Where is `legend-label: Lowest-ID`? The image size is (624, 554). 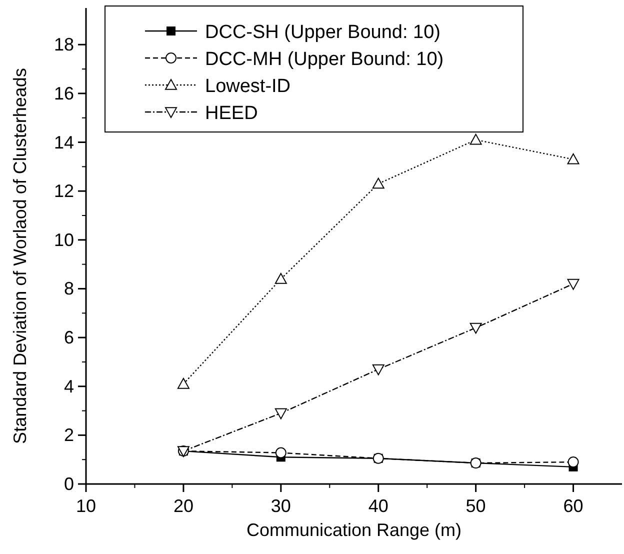 legend-label: Lowest-ID is located at coordinates (248, 86).